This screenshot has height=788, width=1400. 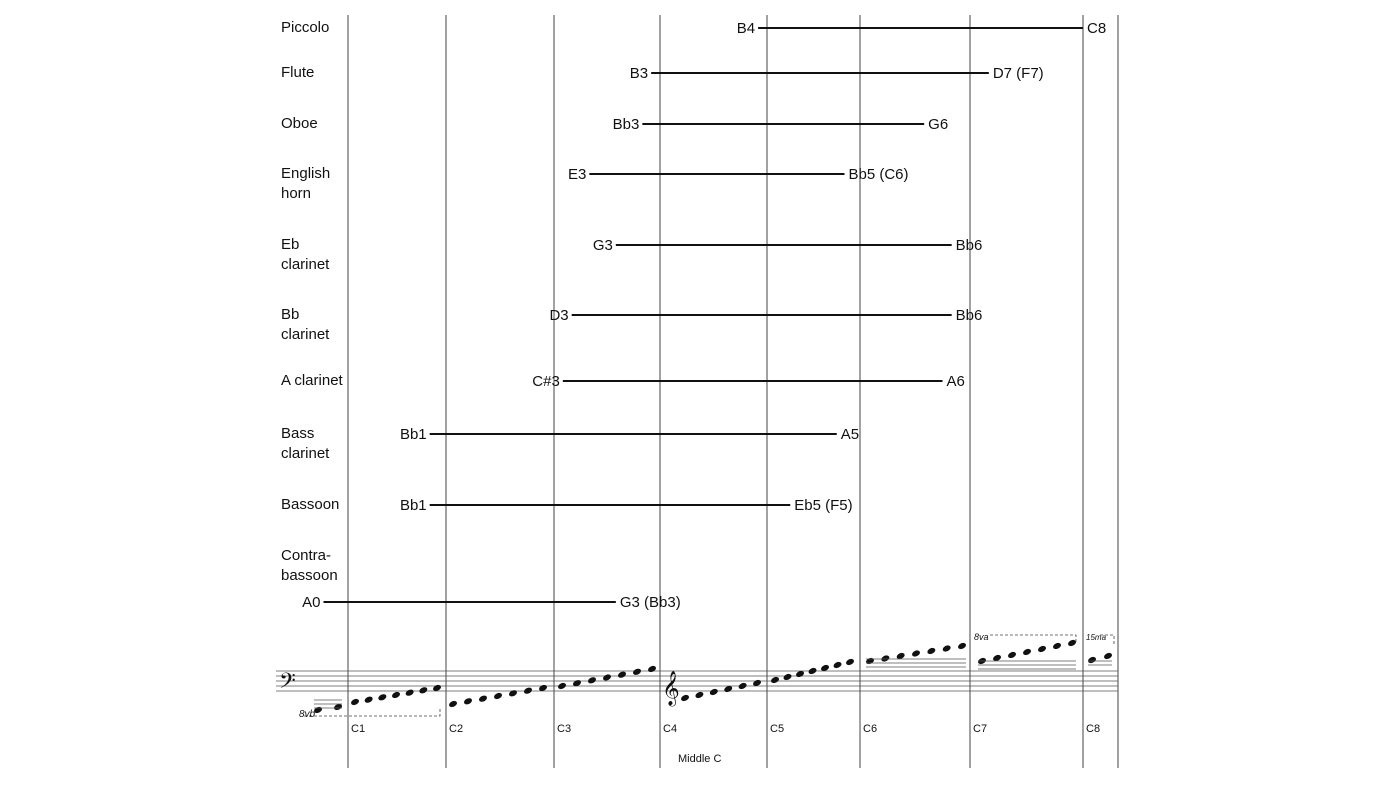 I want to click on bass-clef-icon: 𝄢, so click(x=287, y=683).